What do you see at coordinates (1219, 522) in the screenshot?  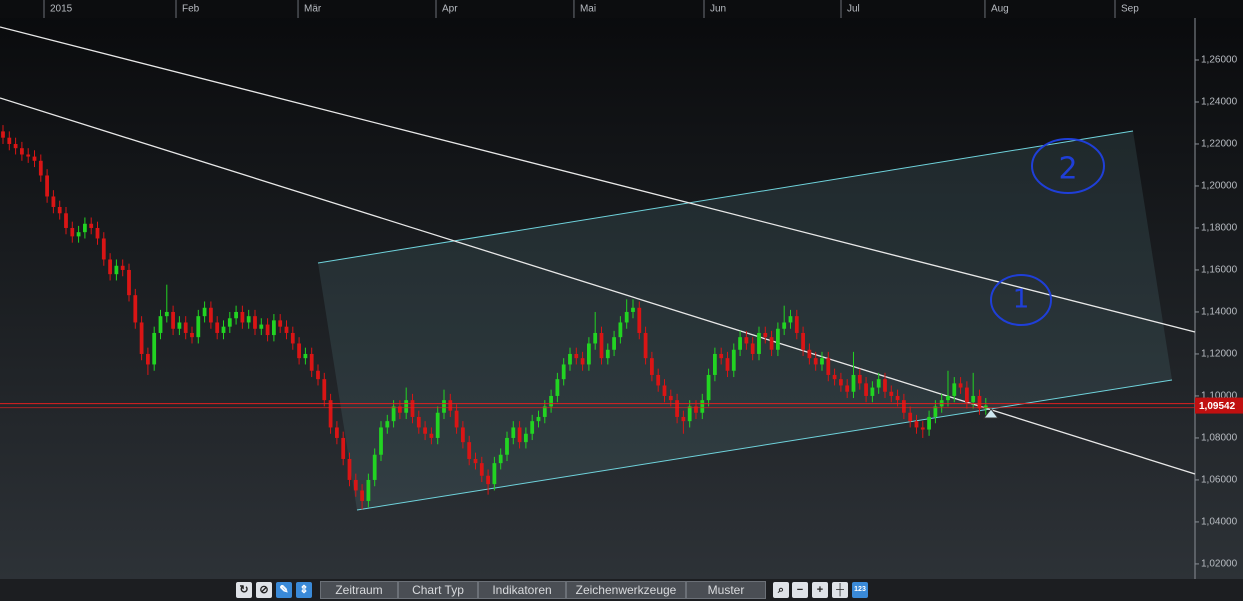 I see `y-tick-label: 1,04000` at bounding box center [1219, 522].